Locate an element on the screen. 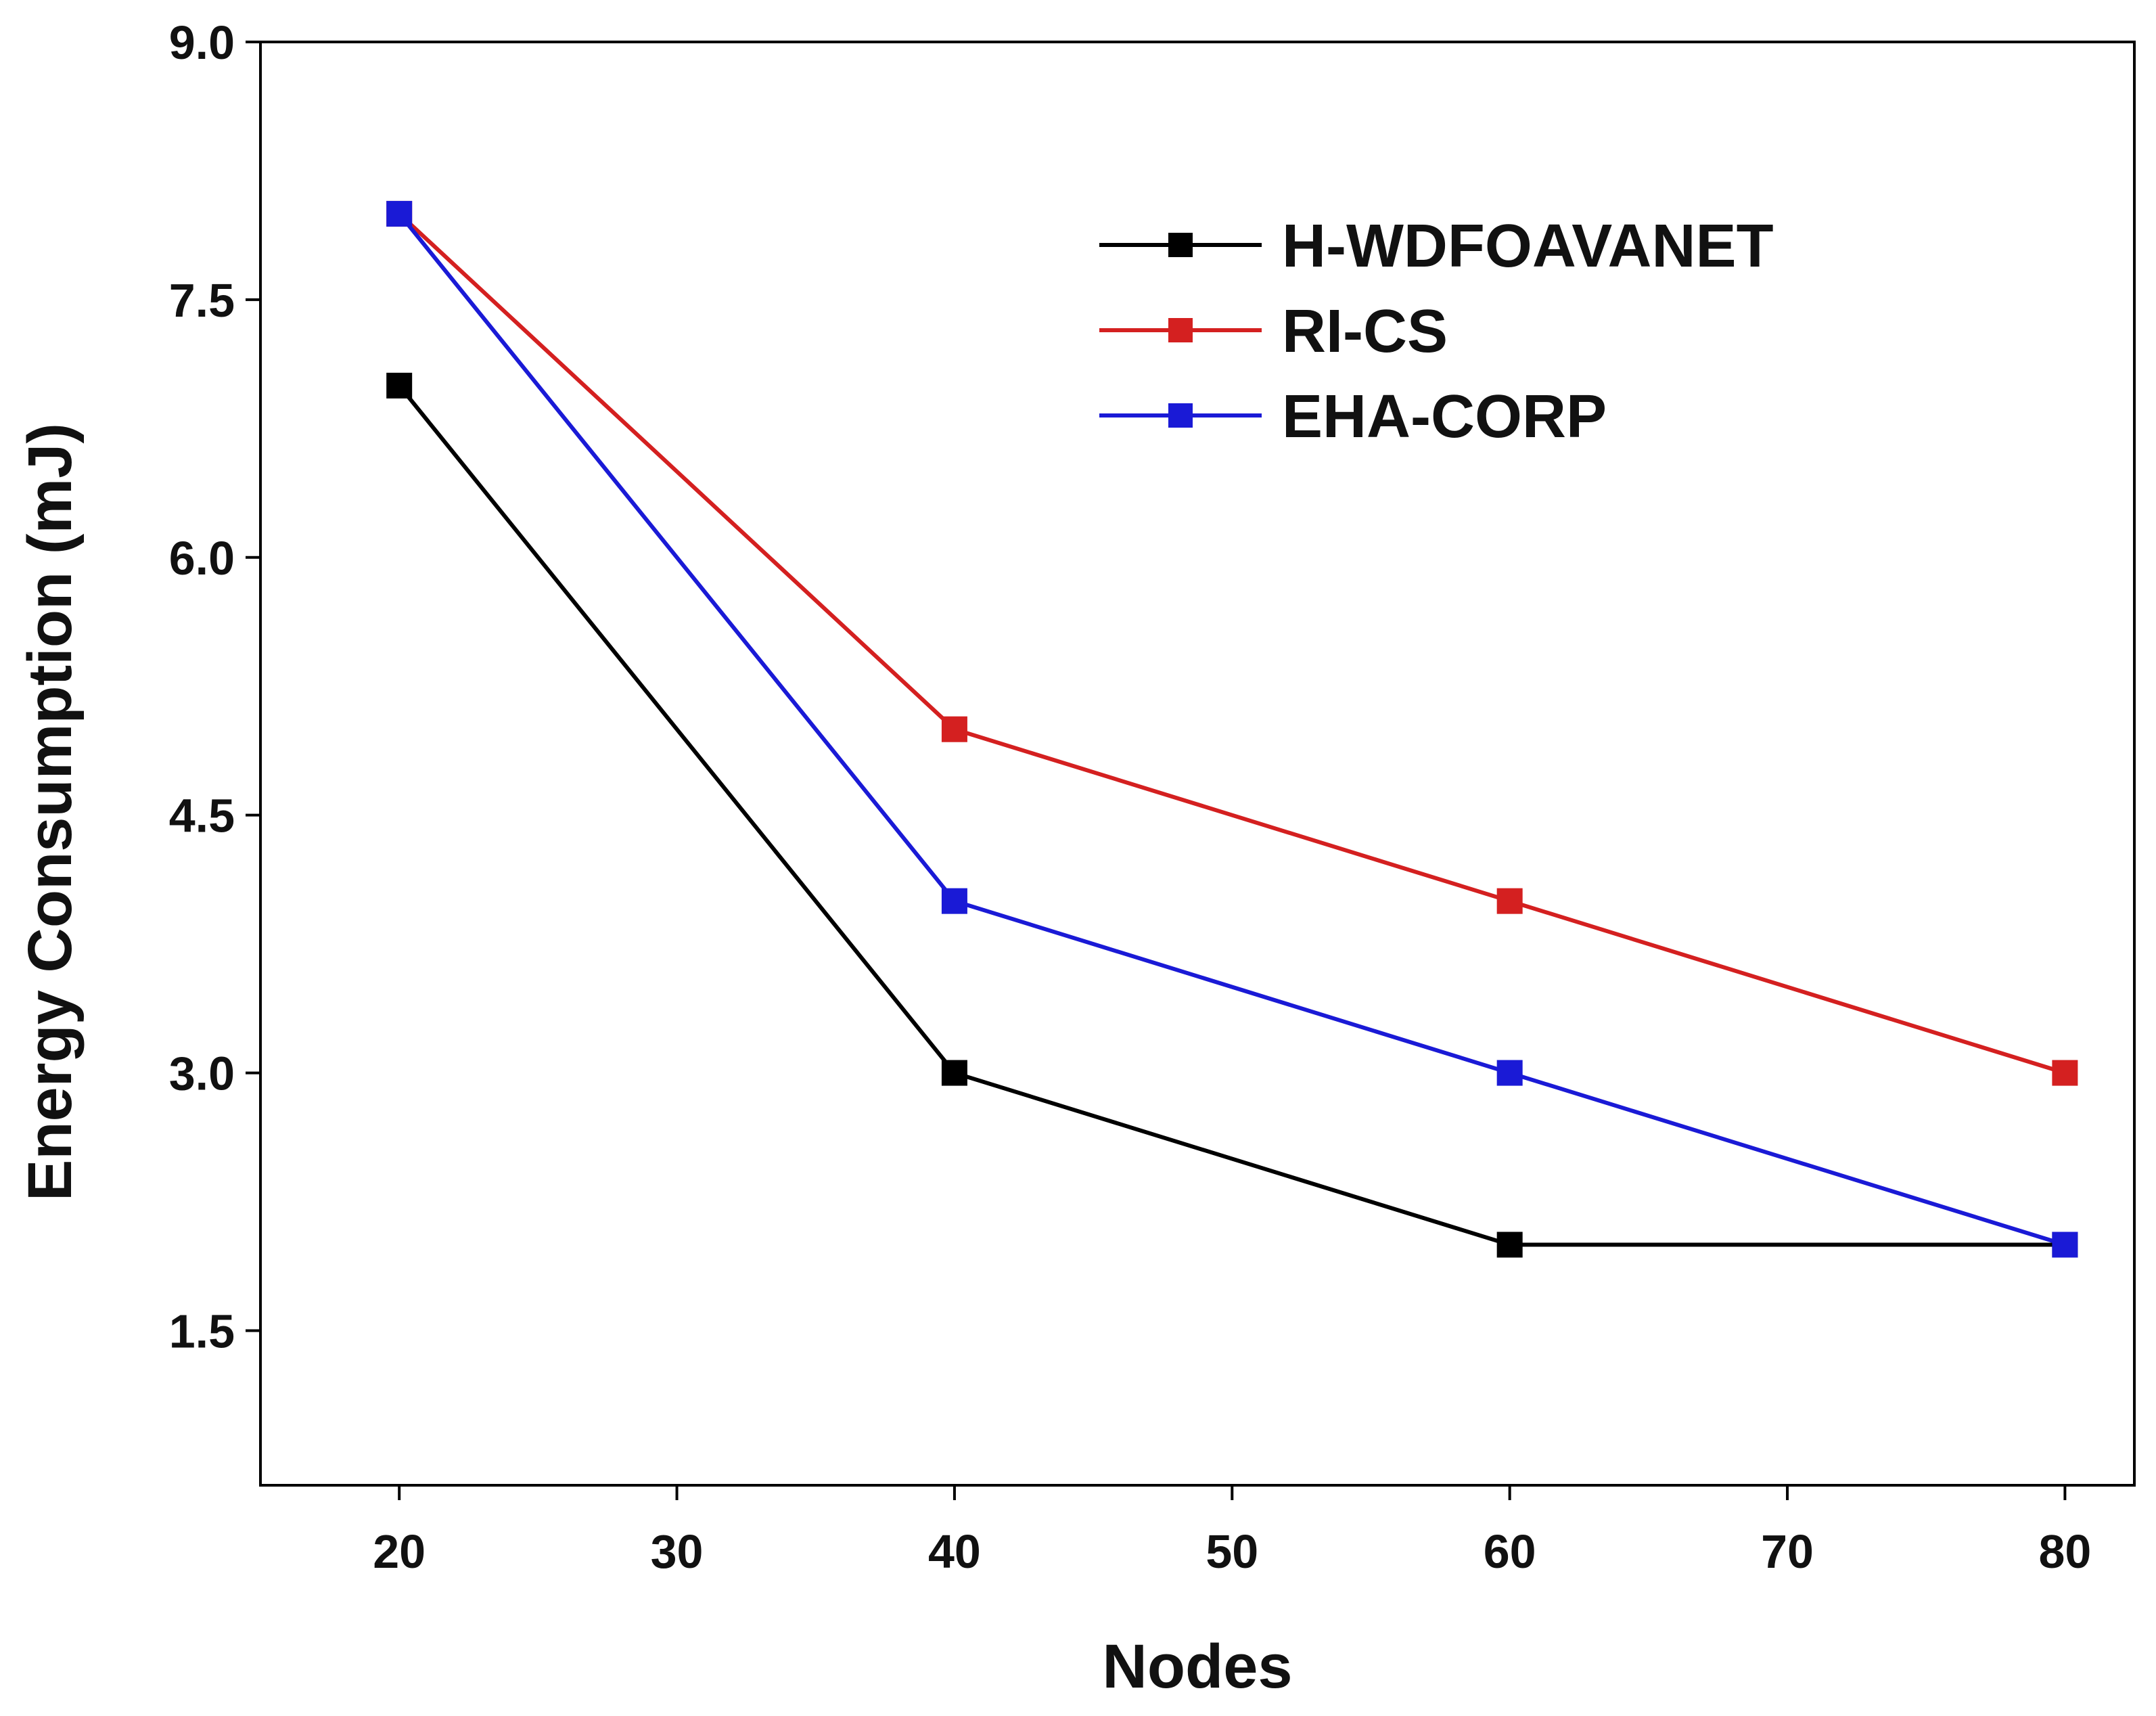  x-tick-label-6: 80 is located at coordinates (2065, 1551).